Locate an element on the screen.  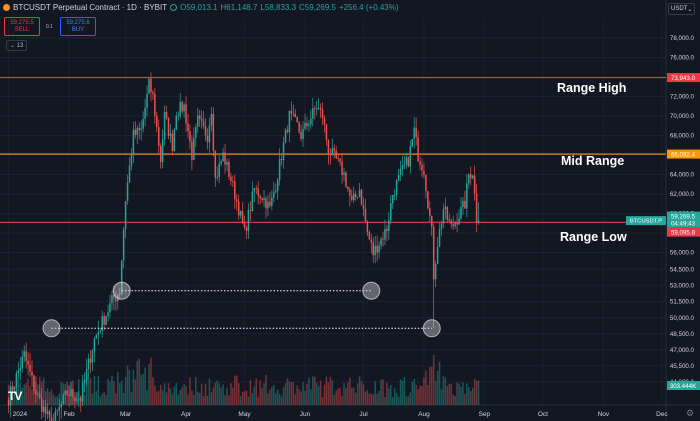
y-tick-label: 48,500.0 is located at coordinates (682, 334).